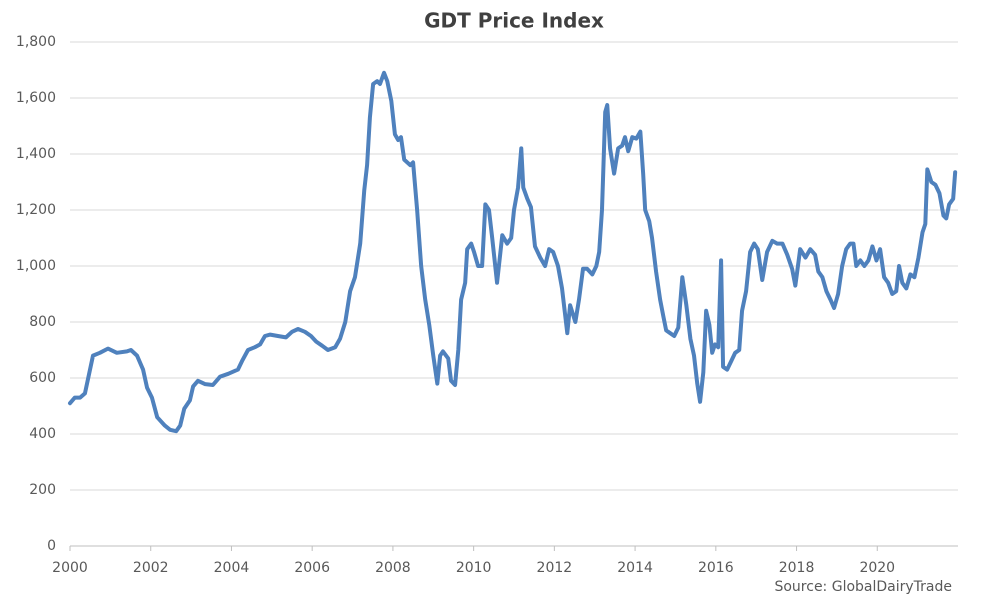 The width and height of the screenshot is (982, 601). I want to click on x-tick-label: 2014, so click(635, 568).